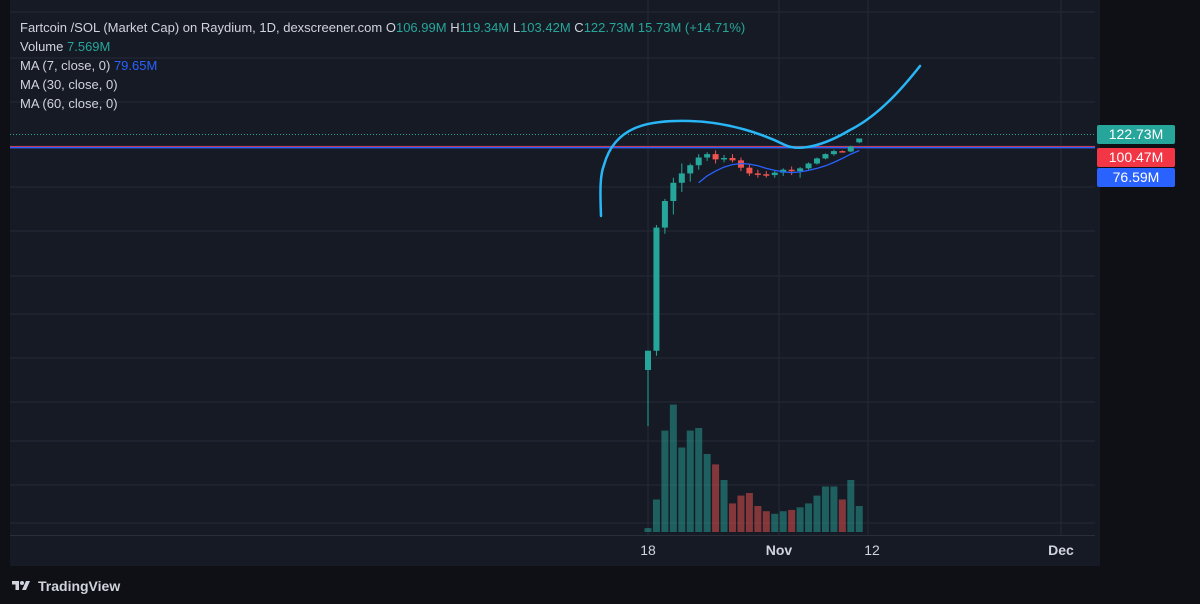 The width and height of the screenshot is (1200, 604). Describe the element at coordinates (135, 65) in the screenshot. I see `legend-ma7-value: 79.65M` at that location.